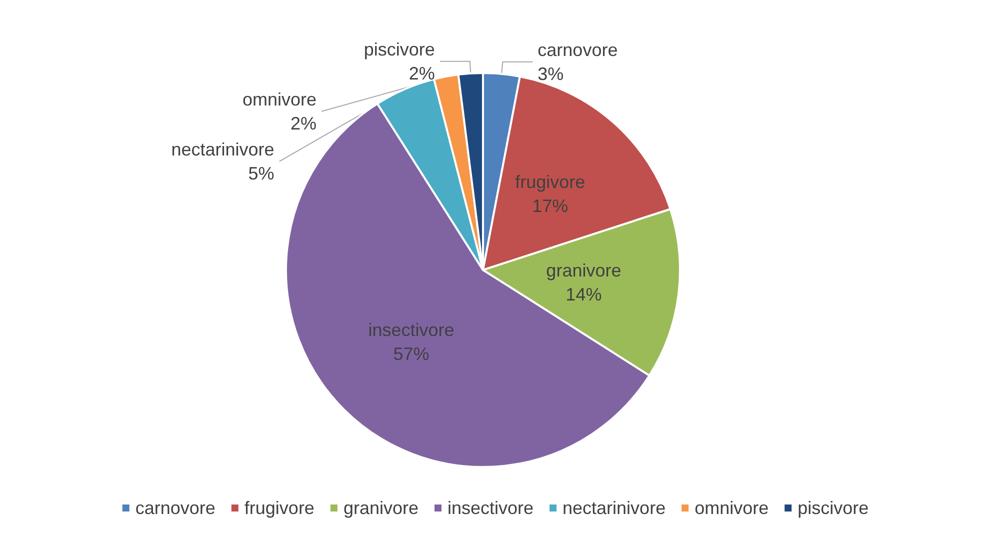  I want to click on slice-label: carnovore, so click(578, 50).